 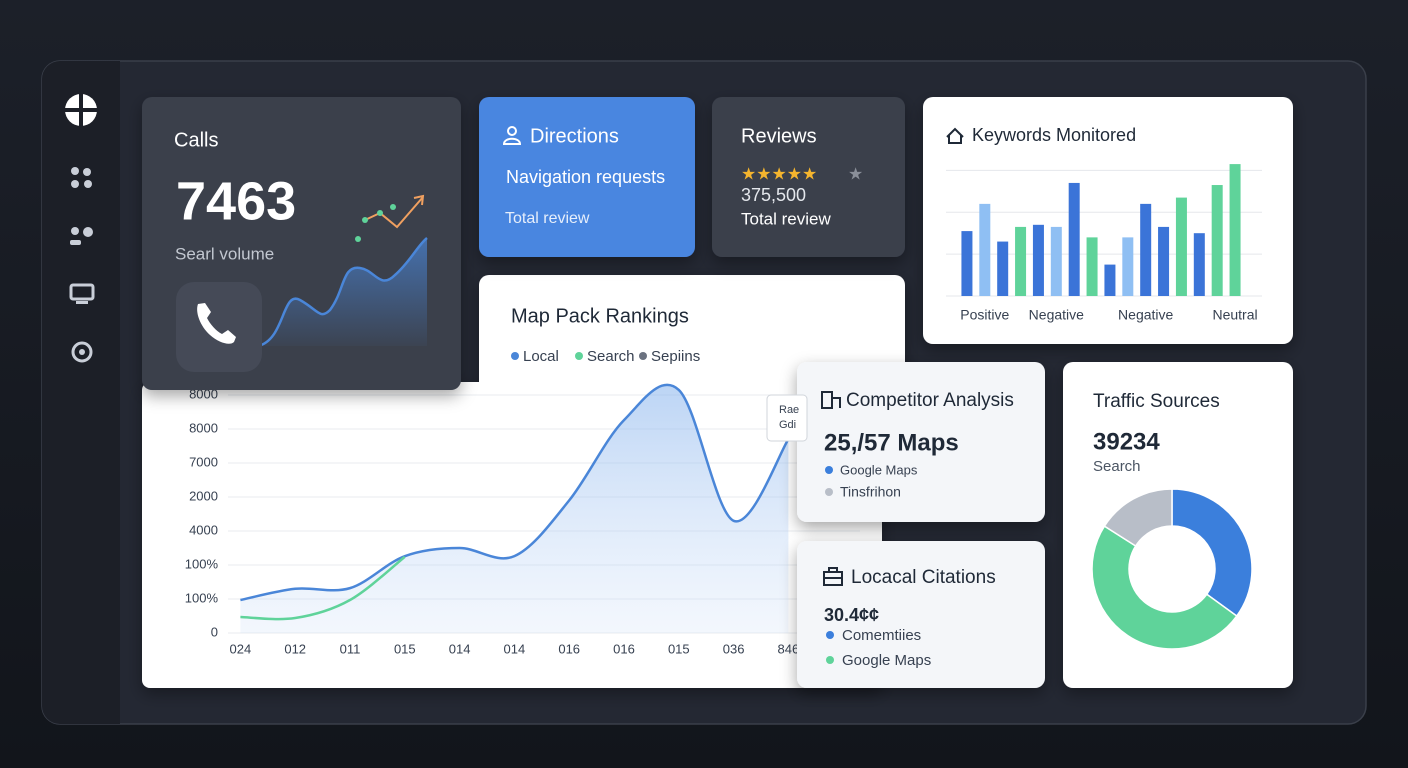 I want to click on x-tick-label: 036, so click(x=734, y=648).